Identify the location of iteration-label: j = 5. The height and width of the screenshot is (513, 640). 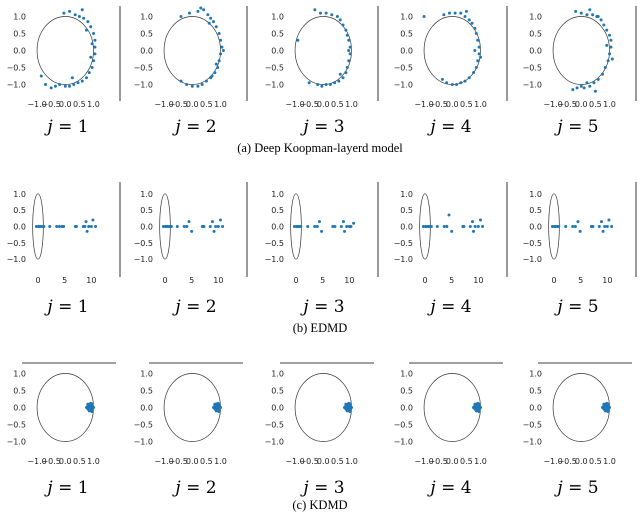
(575, 488).